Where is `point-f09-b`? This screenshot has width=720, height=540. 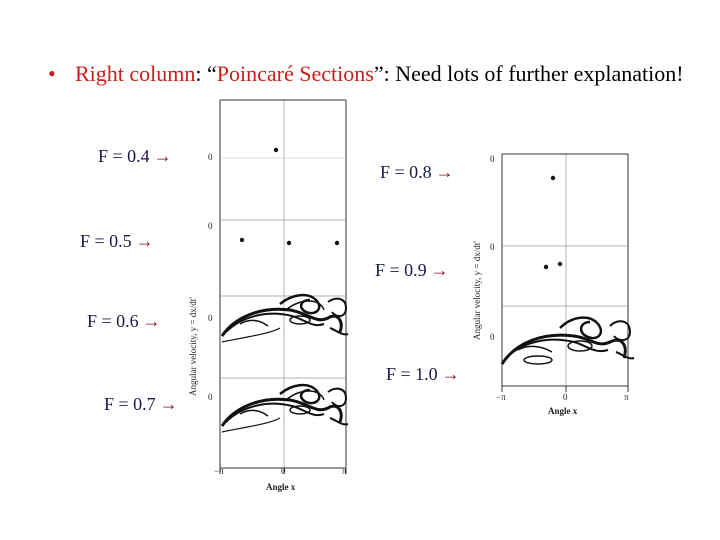 point-f09-b is located at coordinates (560, 264).